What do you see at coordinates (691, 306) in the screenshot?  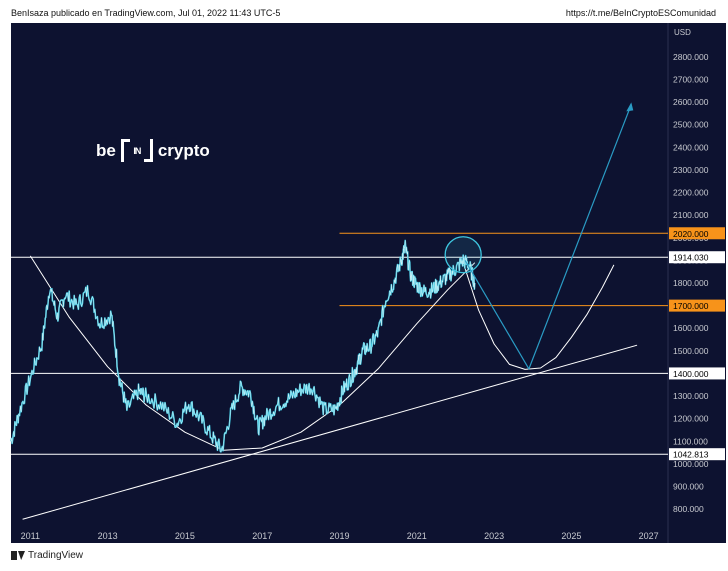 I see `level-label: 1700.000` at bounding box center [691, 306].